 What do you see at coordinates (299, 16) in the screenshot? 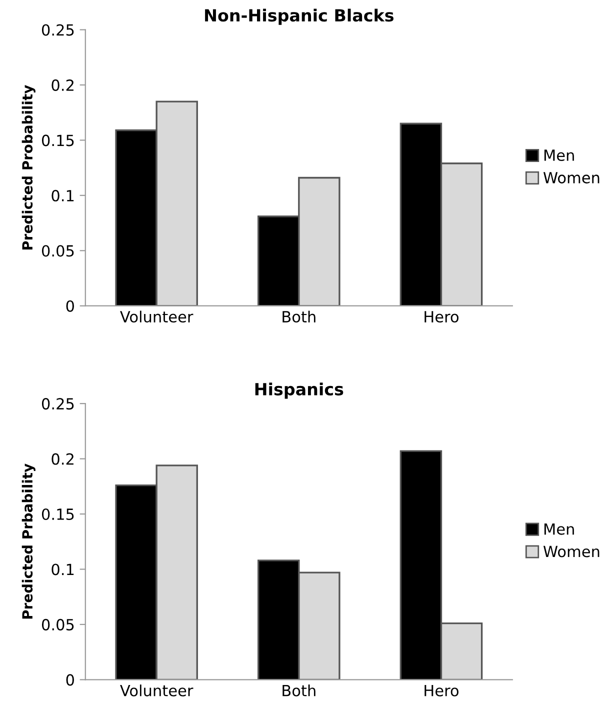
I see `chart-title: Non-Hispanic Blacks` at bounding box center [299, 16].